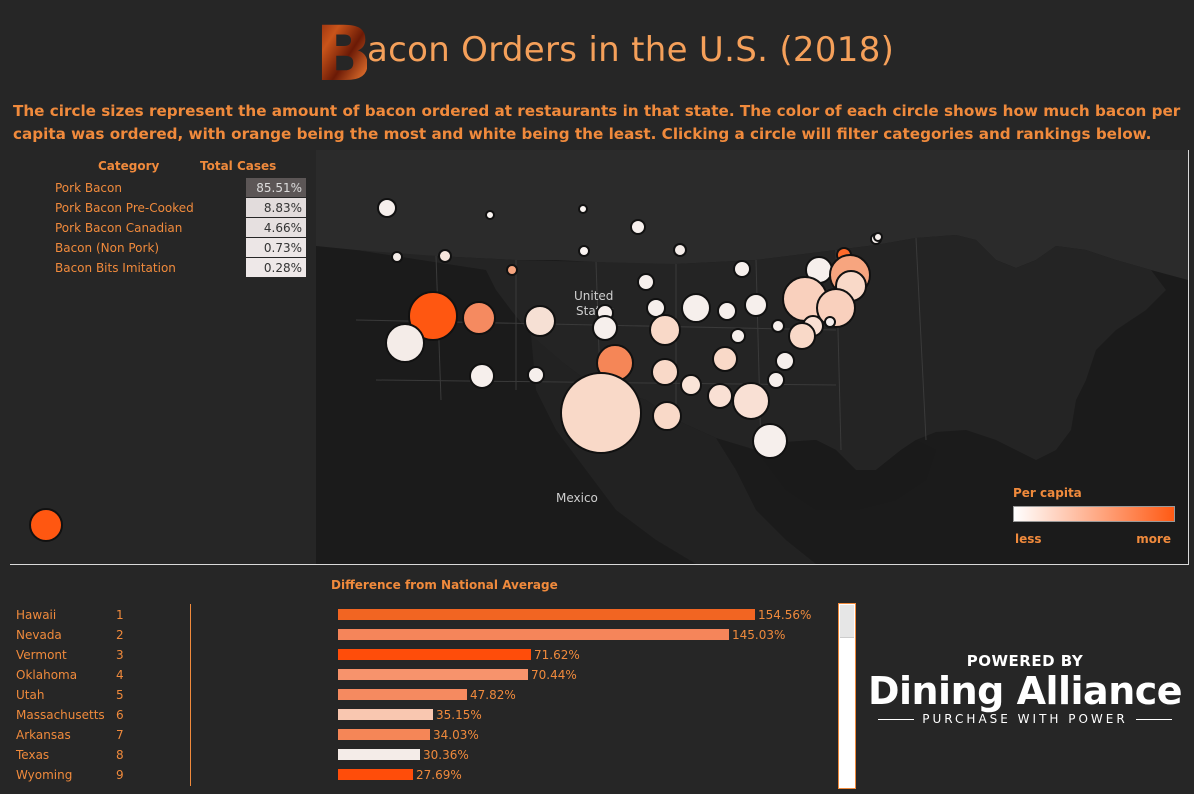 This screenshot has height=794, width=1194. I want to click on per-capita-legend: Per capita less more, so click(1096, 517).